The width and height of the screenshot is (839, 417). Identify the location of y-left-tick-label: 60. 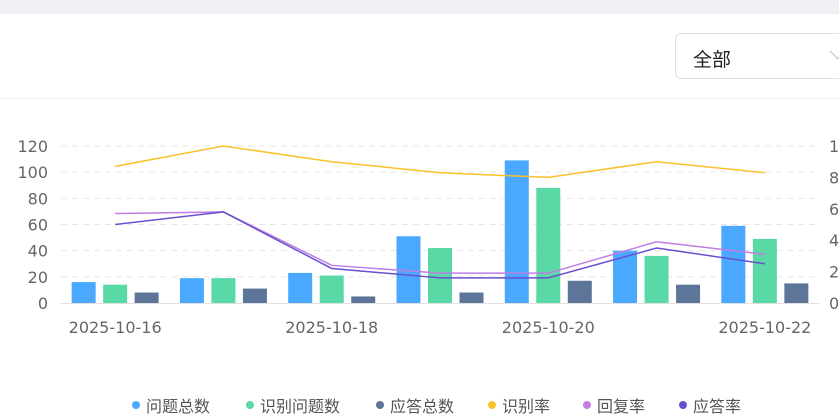
(38, 225).